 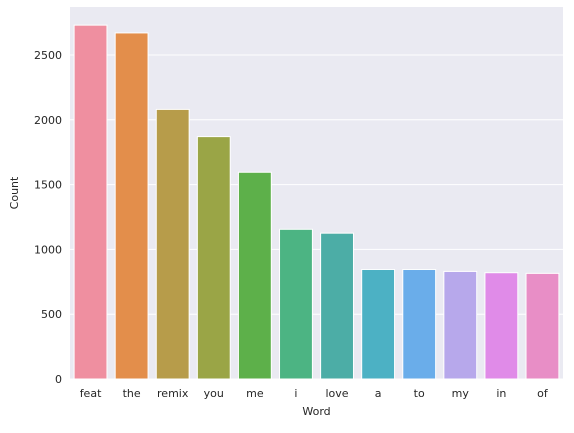 I want to click on x-tick-label: of, so click(x=543, y=393).